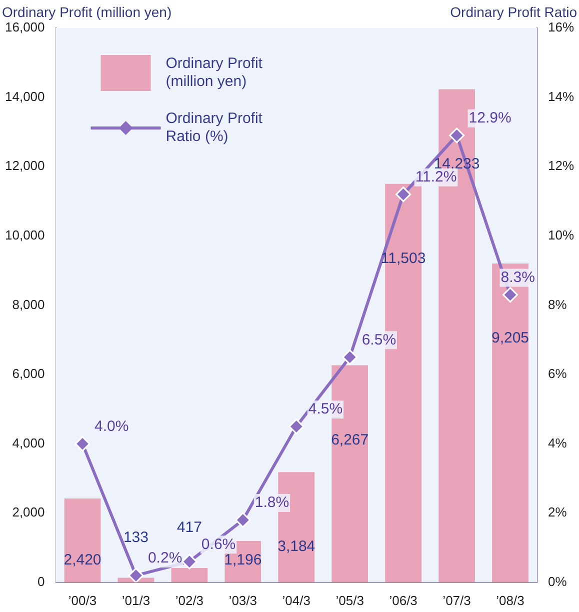 Image resolution: width=579 pixels, height=612 pixels. I want to click on y-axis-title: Ordinary Profit (million yen), so click(87, 12).